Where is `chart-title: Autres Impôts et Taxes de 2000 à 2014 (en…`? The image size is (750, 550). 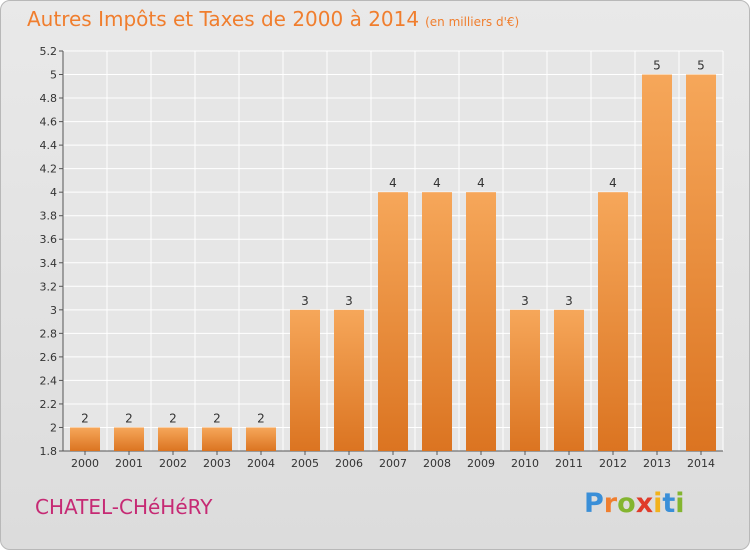
chart-title: Autres Impôts et Taxes de 2000 à 2014 (en… is located at coordinates (273, 19).